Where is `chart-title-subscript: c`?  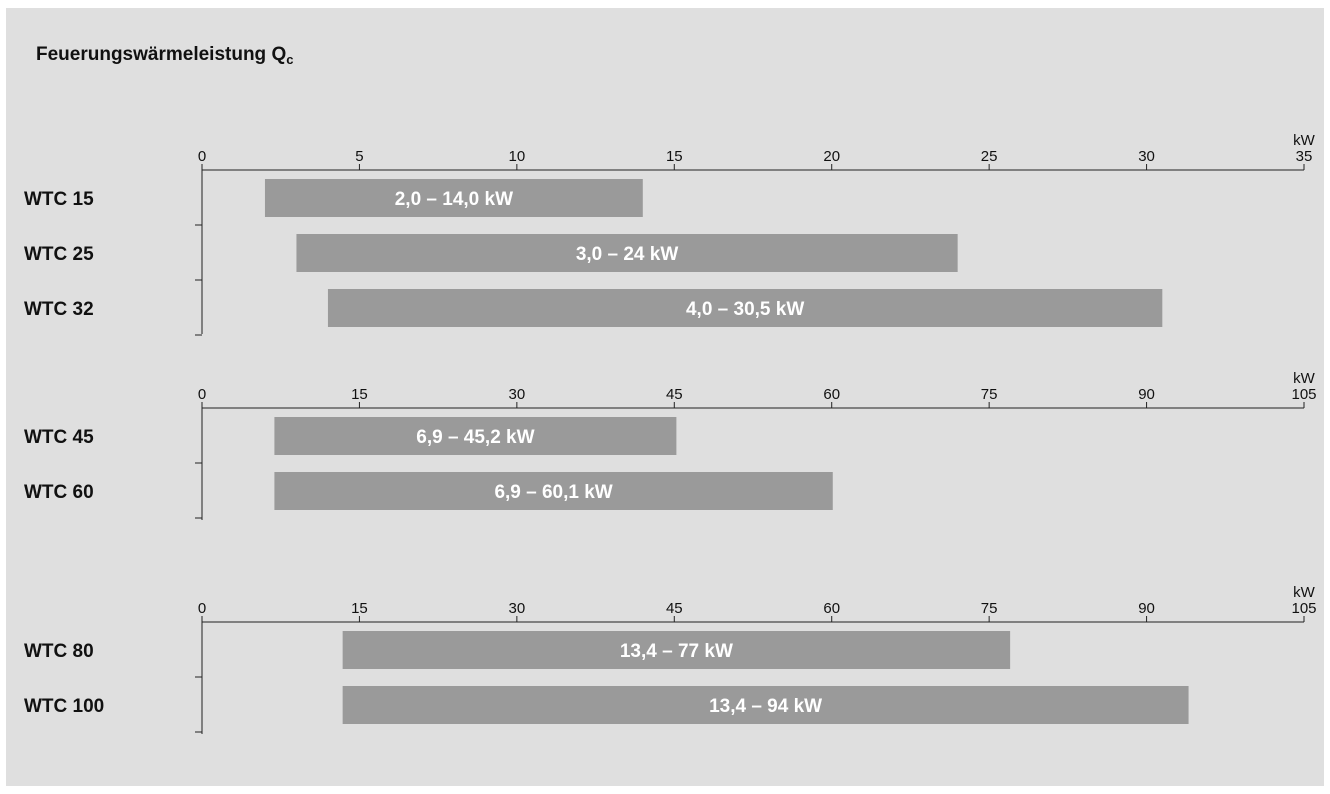
chart-title-subscript: c is located at coordinates (290, 59).